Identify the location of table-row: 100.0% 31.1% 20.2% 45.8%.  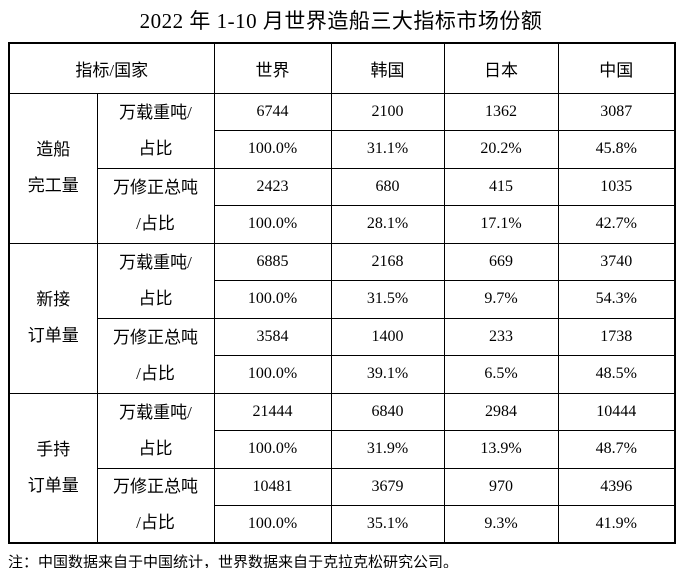
(342, 149).